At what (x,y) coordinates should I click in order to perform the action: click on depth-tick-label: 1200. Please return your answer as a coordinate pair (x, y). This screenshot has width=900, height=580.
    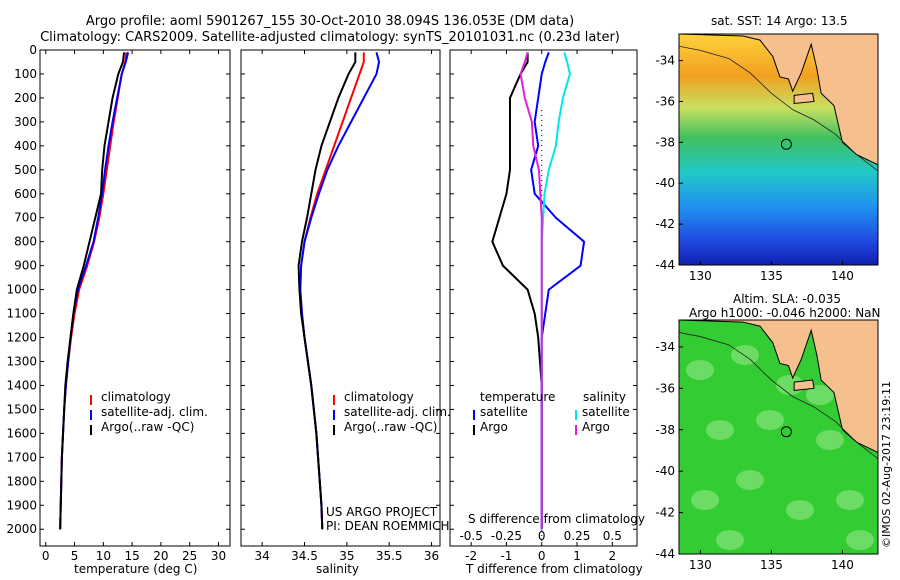
    Looking at the image, I should click on (21, 338).